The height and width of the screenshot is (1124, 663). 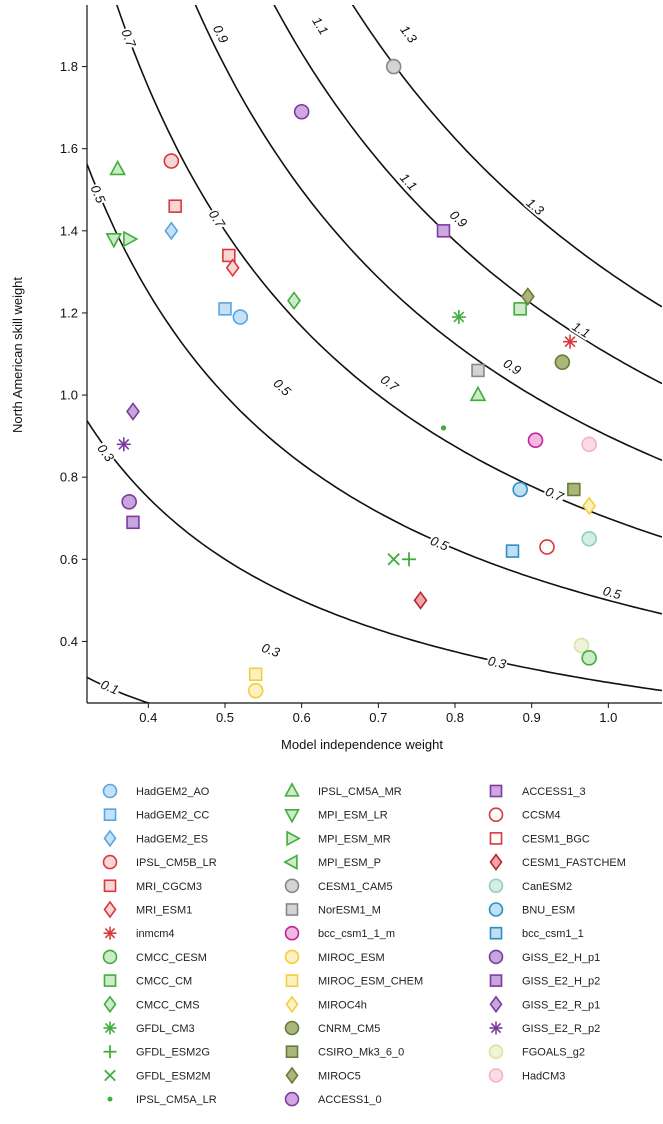 I want to click on legend-label: bcc_csm1_1_m, so click(x=356, y=934).